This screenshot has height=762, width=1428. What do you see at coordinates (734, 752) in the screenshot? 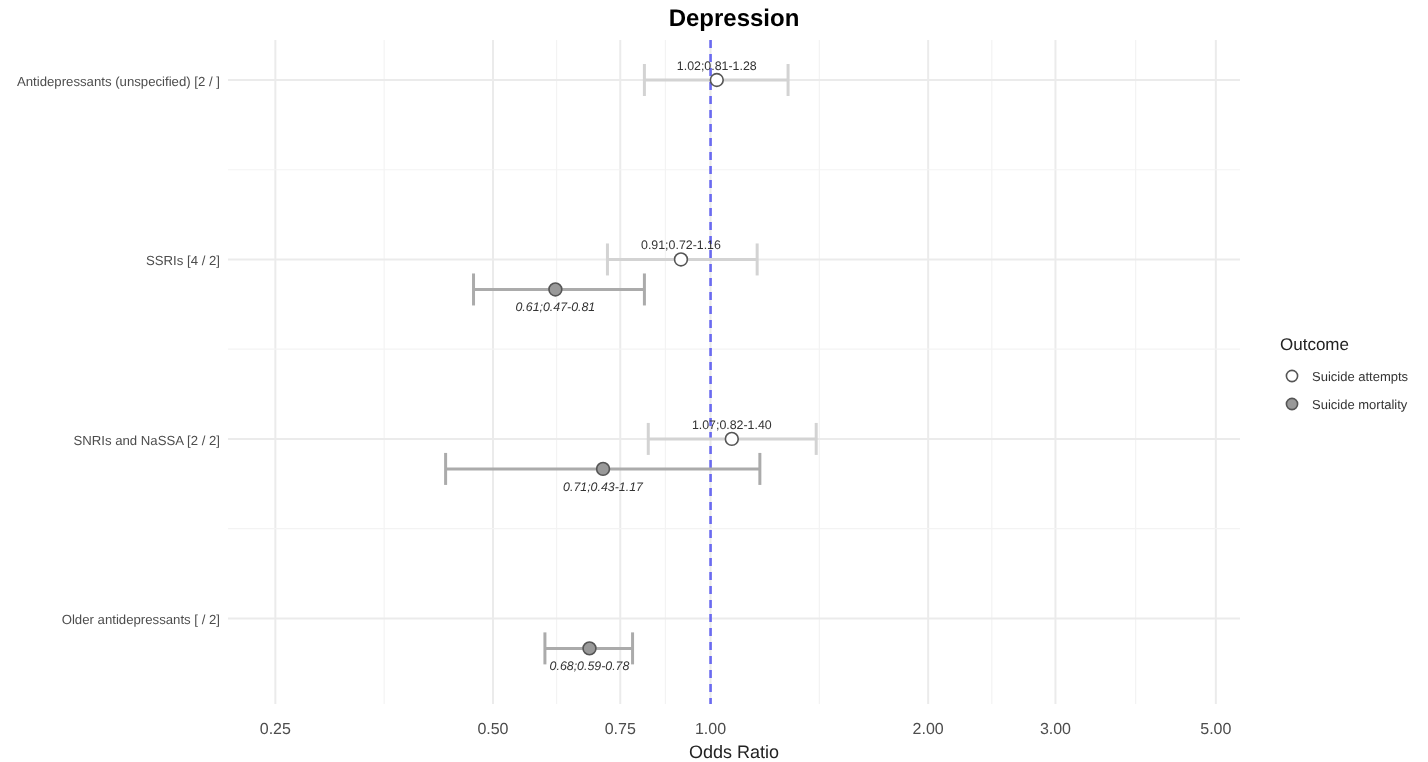
I see `x-axis-title: Odds Ratio` at bounding box center [734, 752].